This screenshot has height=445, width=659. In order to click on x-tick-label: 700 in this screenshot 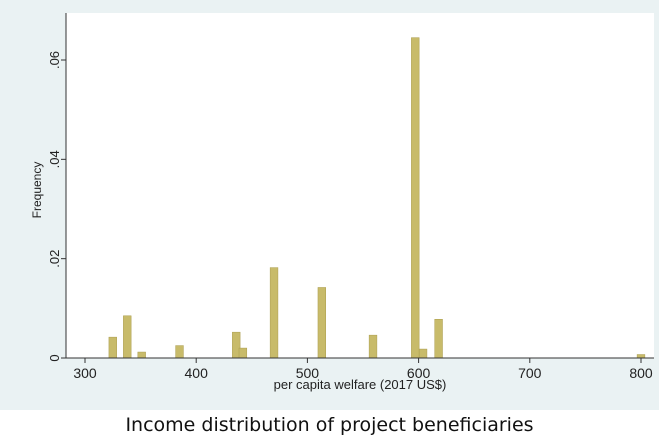, I will do `click(530, 373)`.